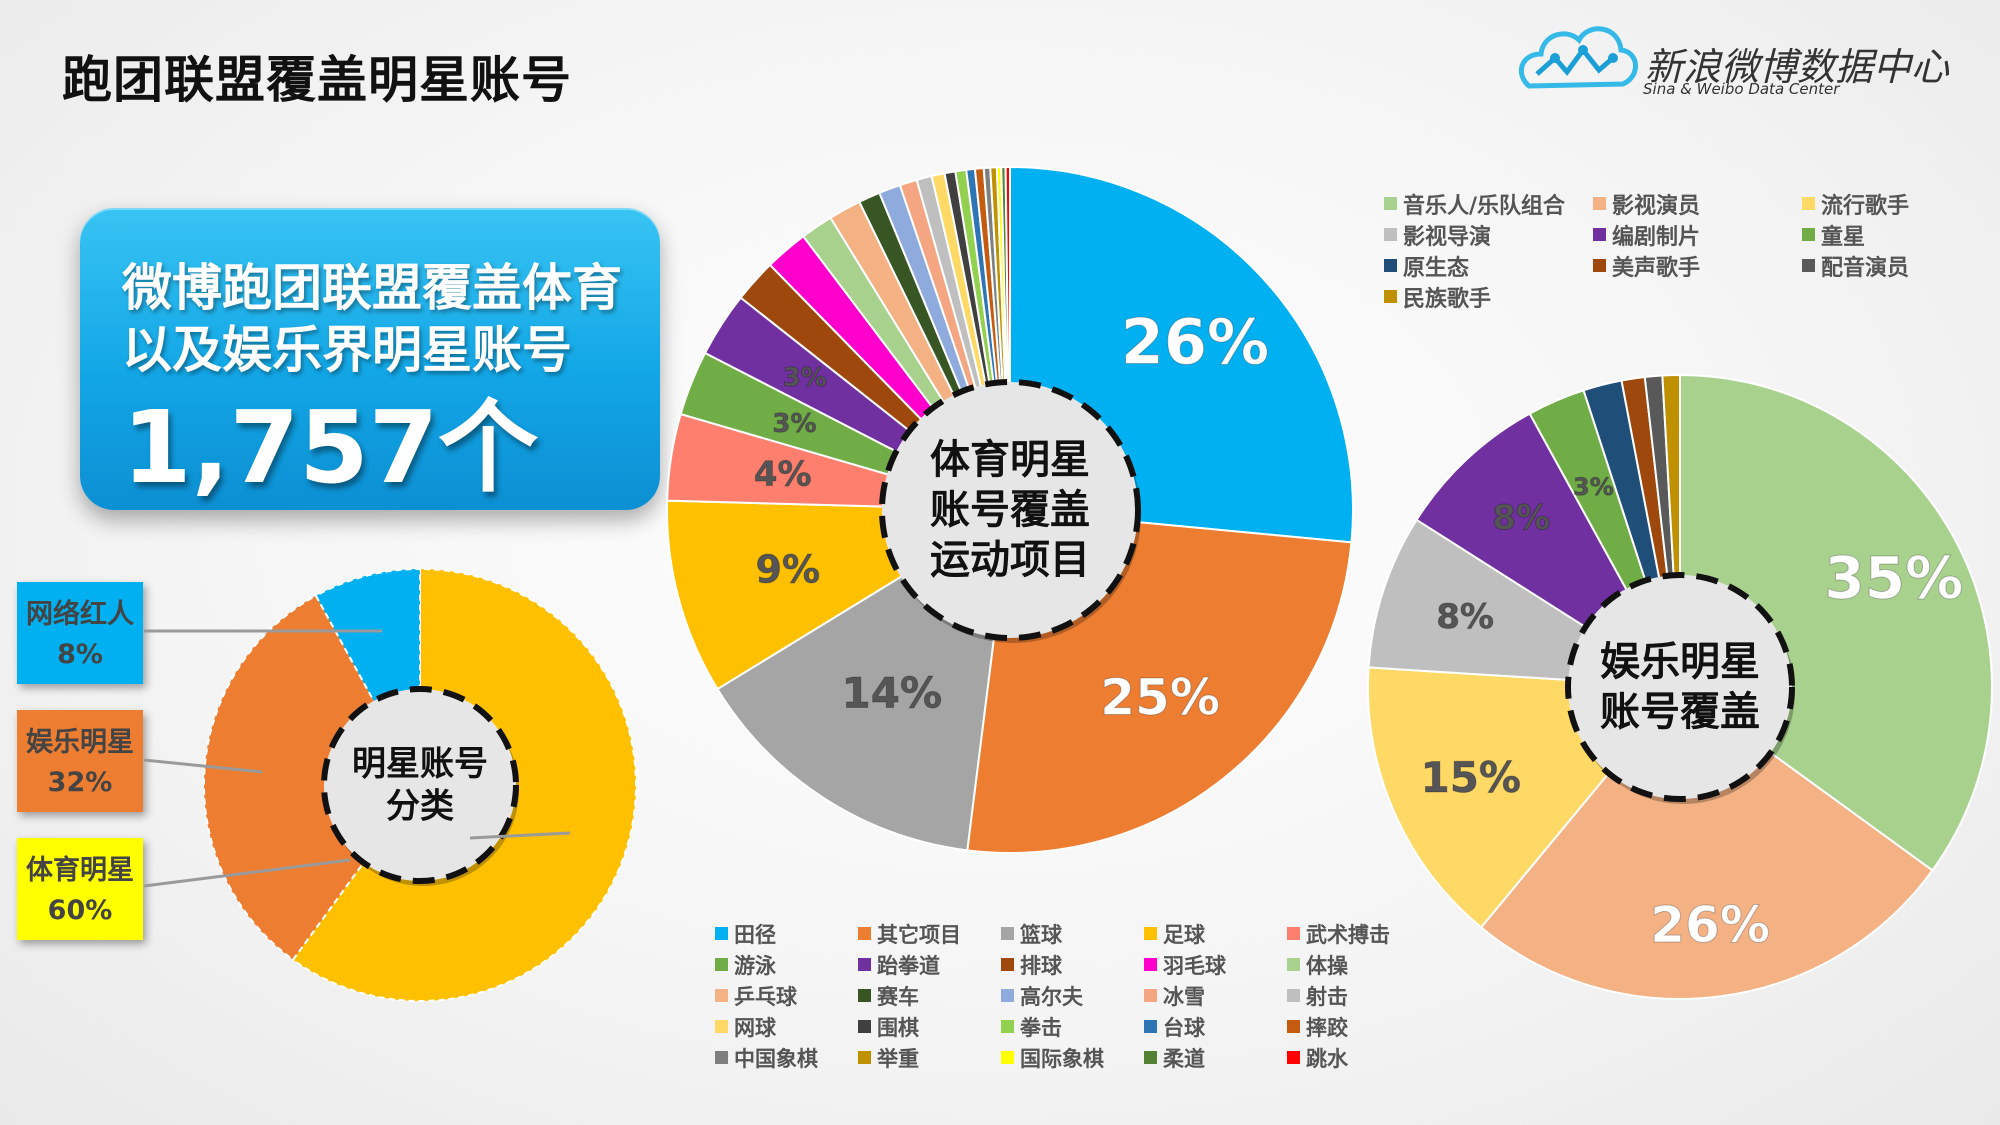  I want to click on legend-item-其它项目: 其它项目, so click(929, 933).